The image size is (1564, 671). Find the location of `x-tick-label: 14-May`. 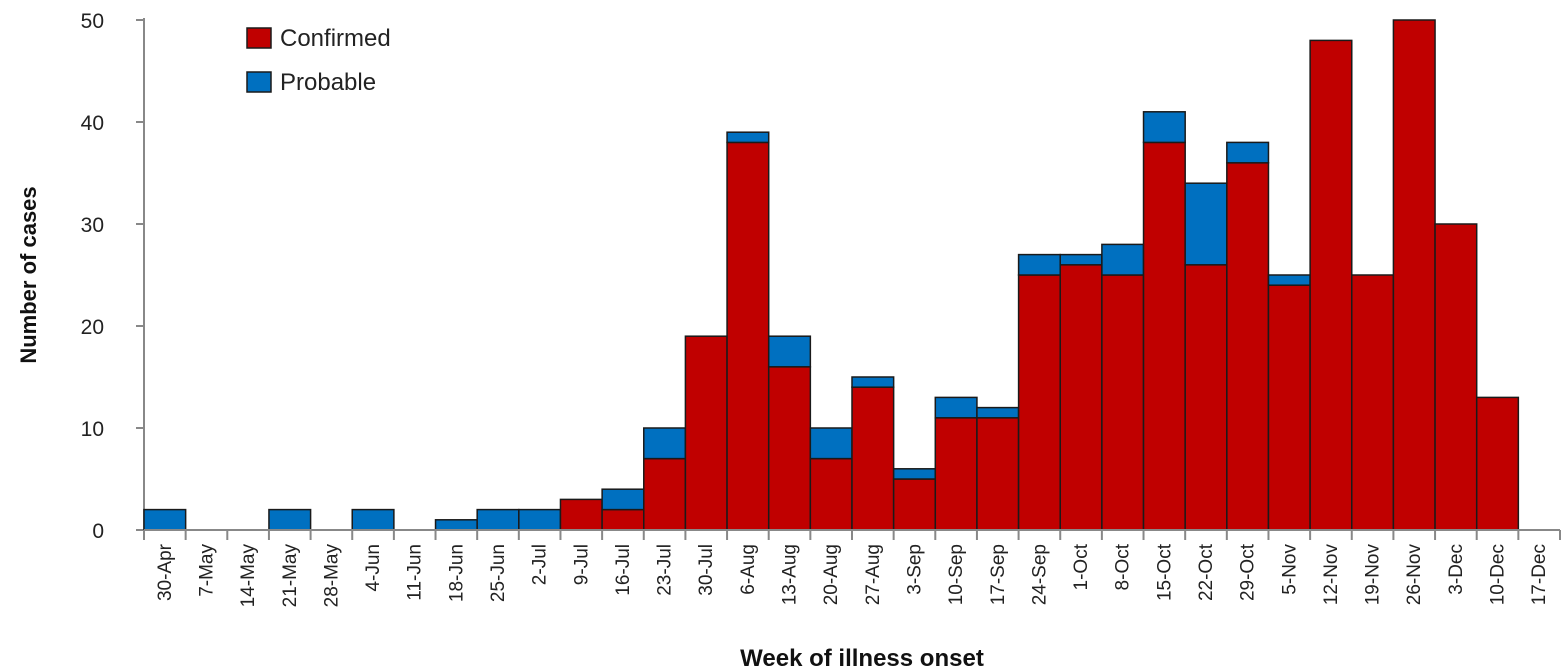

x-tick-label: 14-May is located at coordinates (248, 576).